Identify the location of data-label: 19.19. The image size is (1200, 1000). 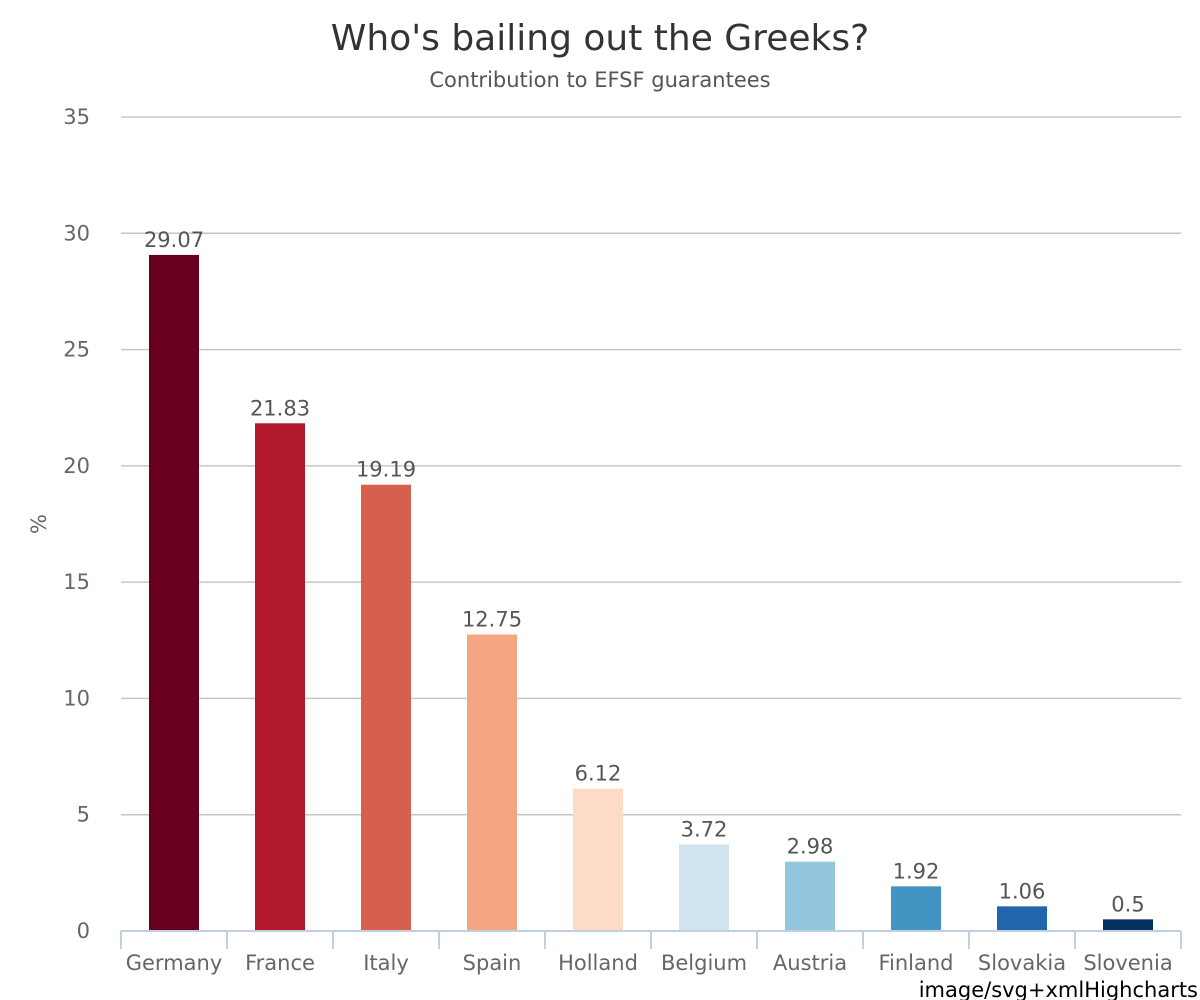
(386, 470).